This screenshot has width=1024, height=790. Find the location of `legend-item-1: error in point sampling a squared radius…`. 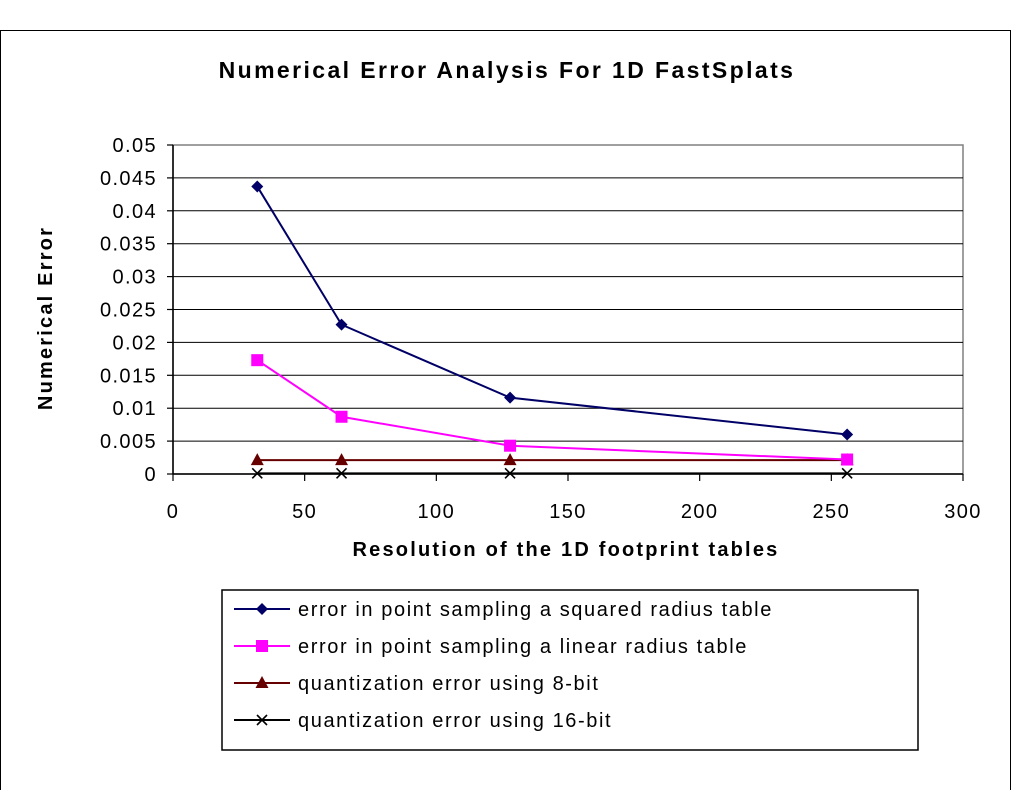

legend-item-1: error in point sampling a squared radius… is located at coordinates (503, 610).